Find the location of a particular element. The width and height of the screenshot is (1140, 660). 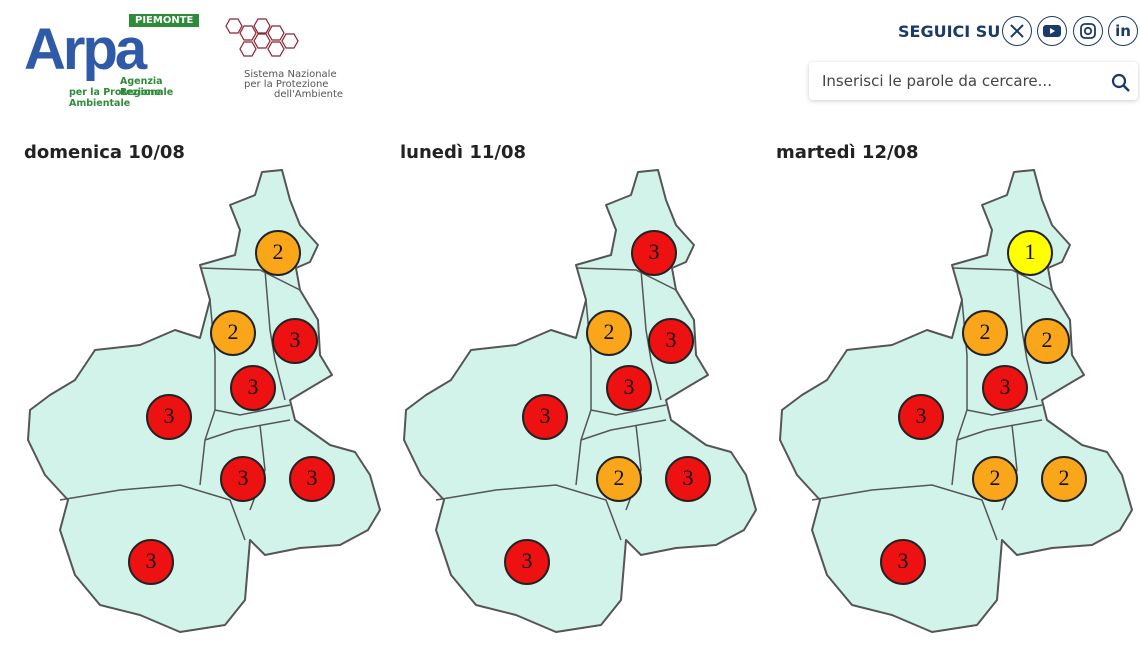

follow-label: SEGUICI SU is located at coordinates (949, 31).